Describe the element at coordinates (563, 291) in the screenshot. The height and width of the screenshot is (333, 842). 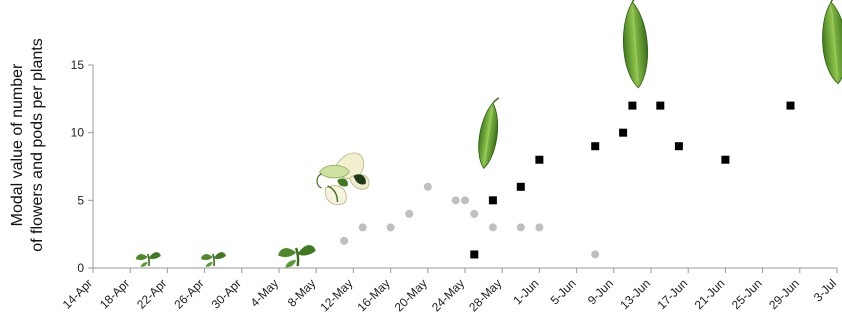
I see `x-tick-label: 5-Jun` at that location.